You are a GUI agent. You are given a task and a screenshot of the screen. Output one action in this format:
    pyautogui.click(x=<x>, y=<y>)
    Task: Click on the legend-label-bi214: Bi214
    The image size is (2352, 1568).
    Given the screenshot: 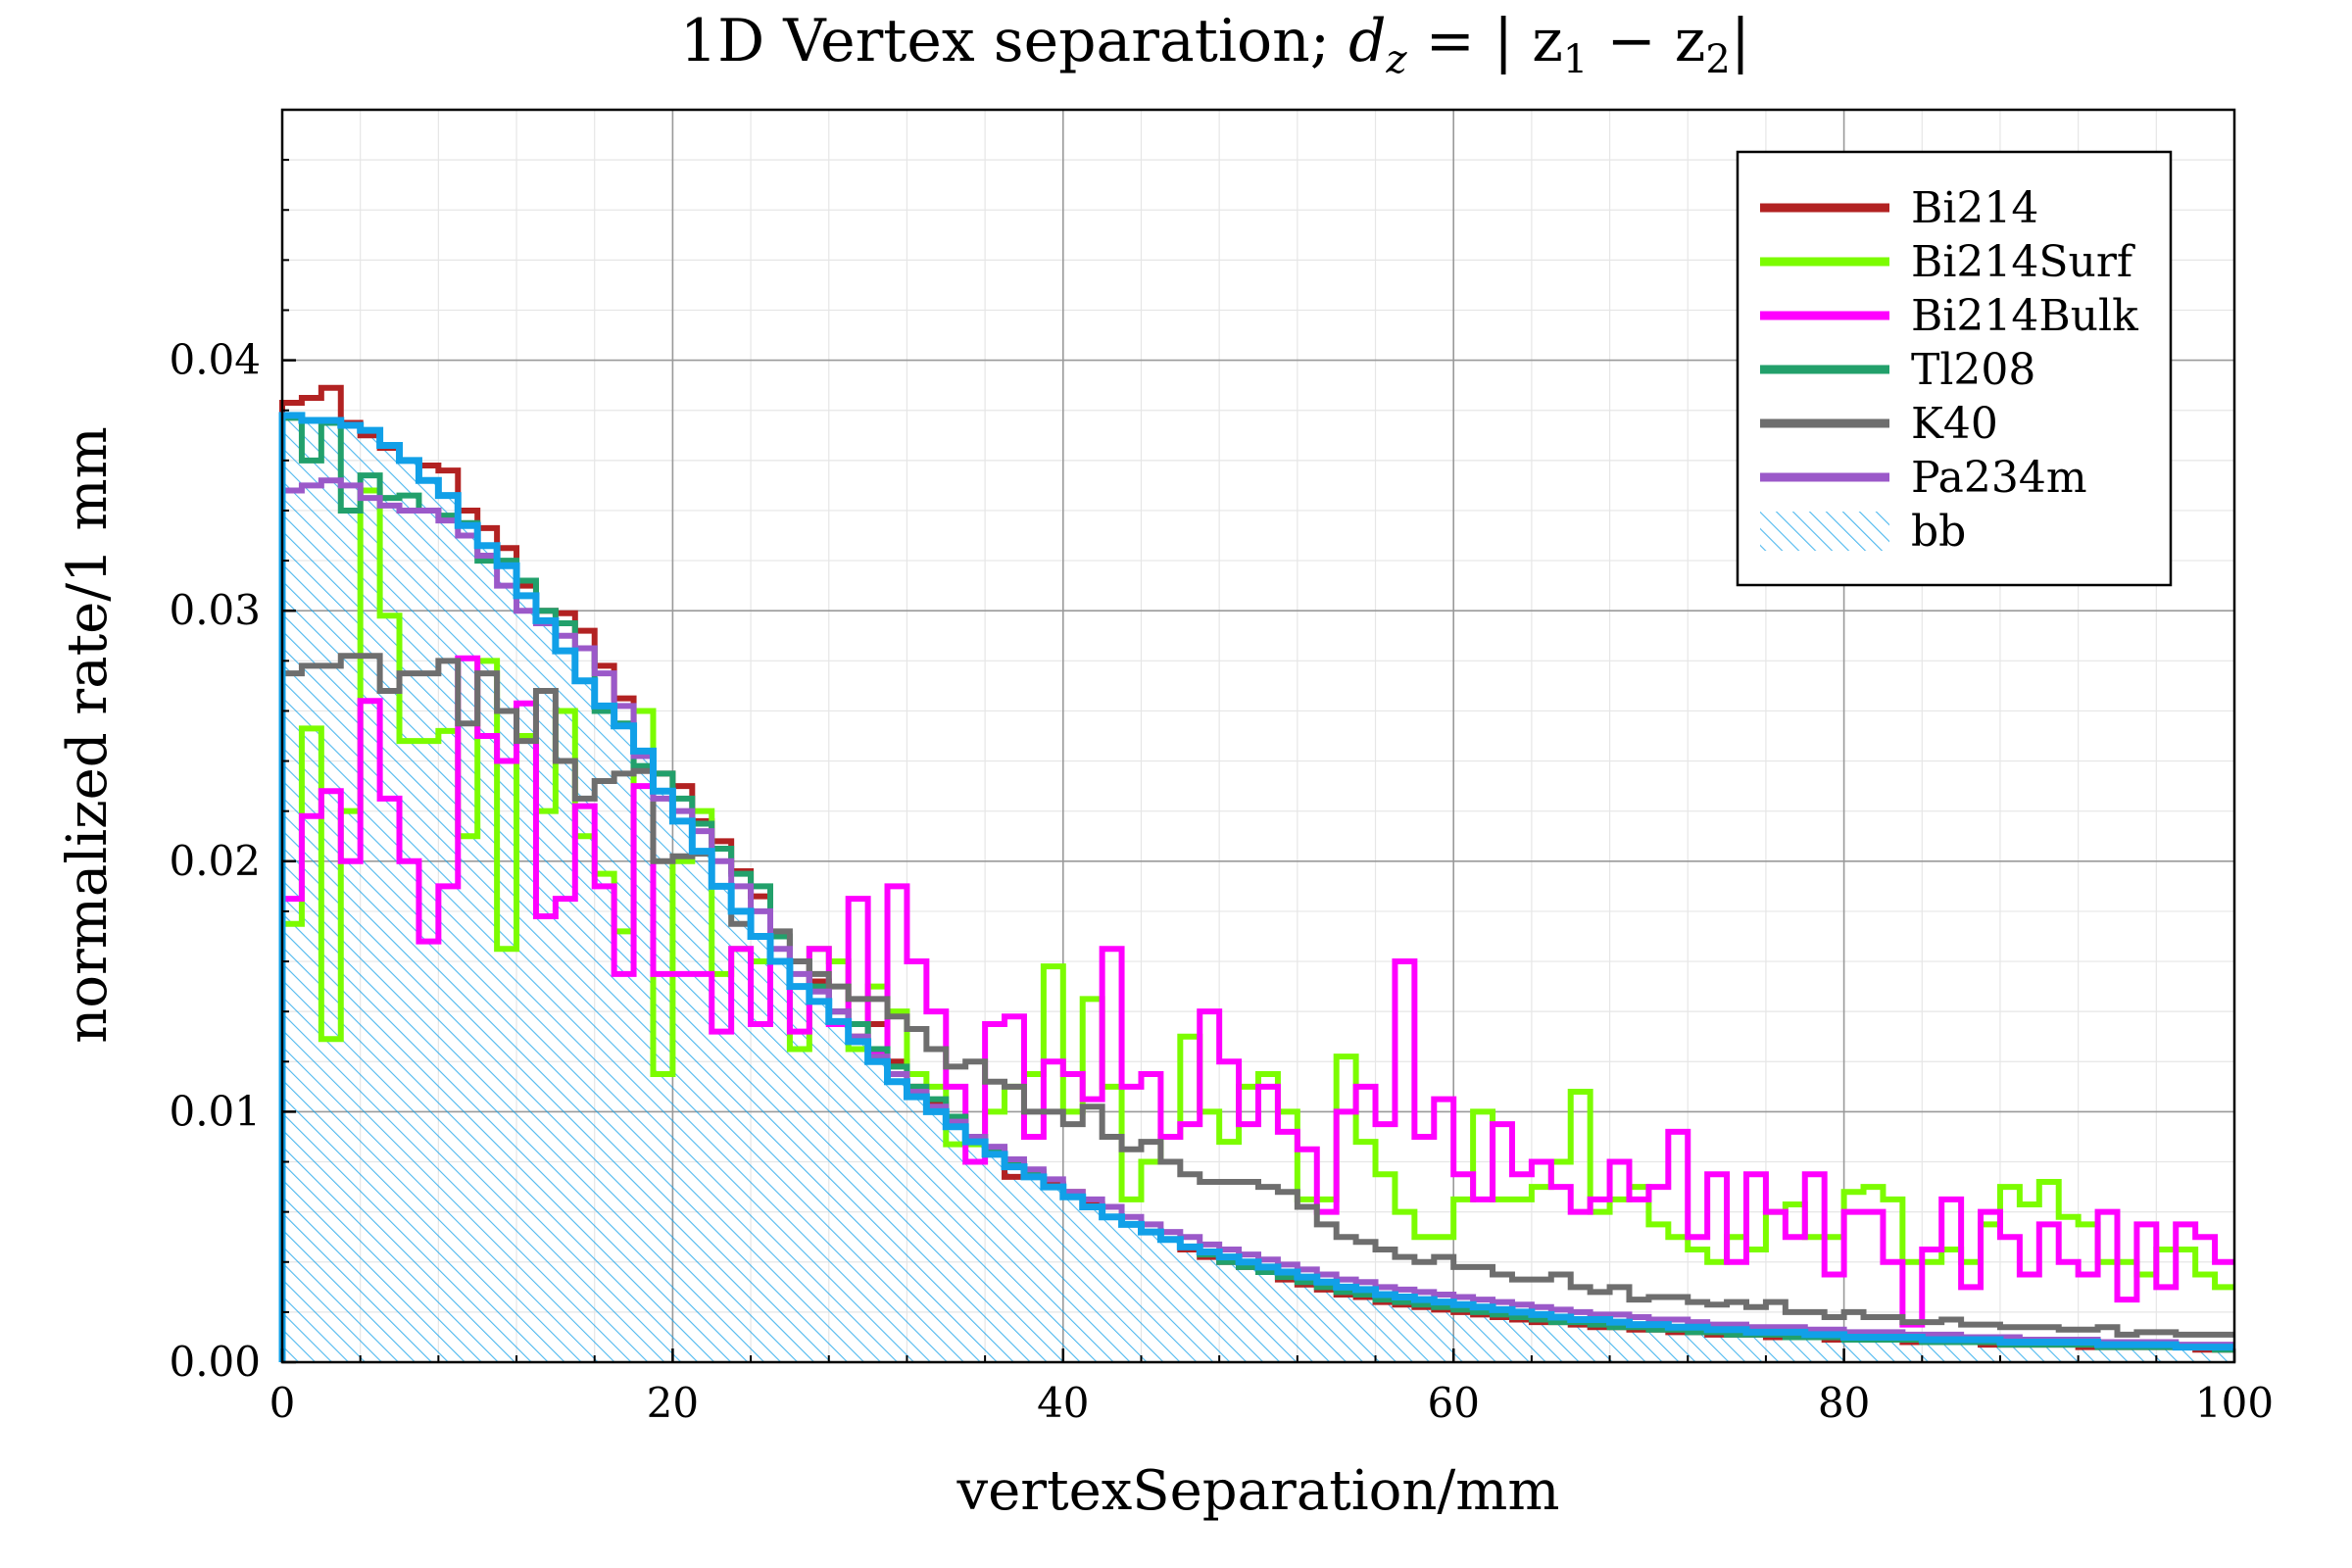 What is the action you would take?
    pyautogui.click(x=1974, y=208)
    